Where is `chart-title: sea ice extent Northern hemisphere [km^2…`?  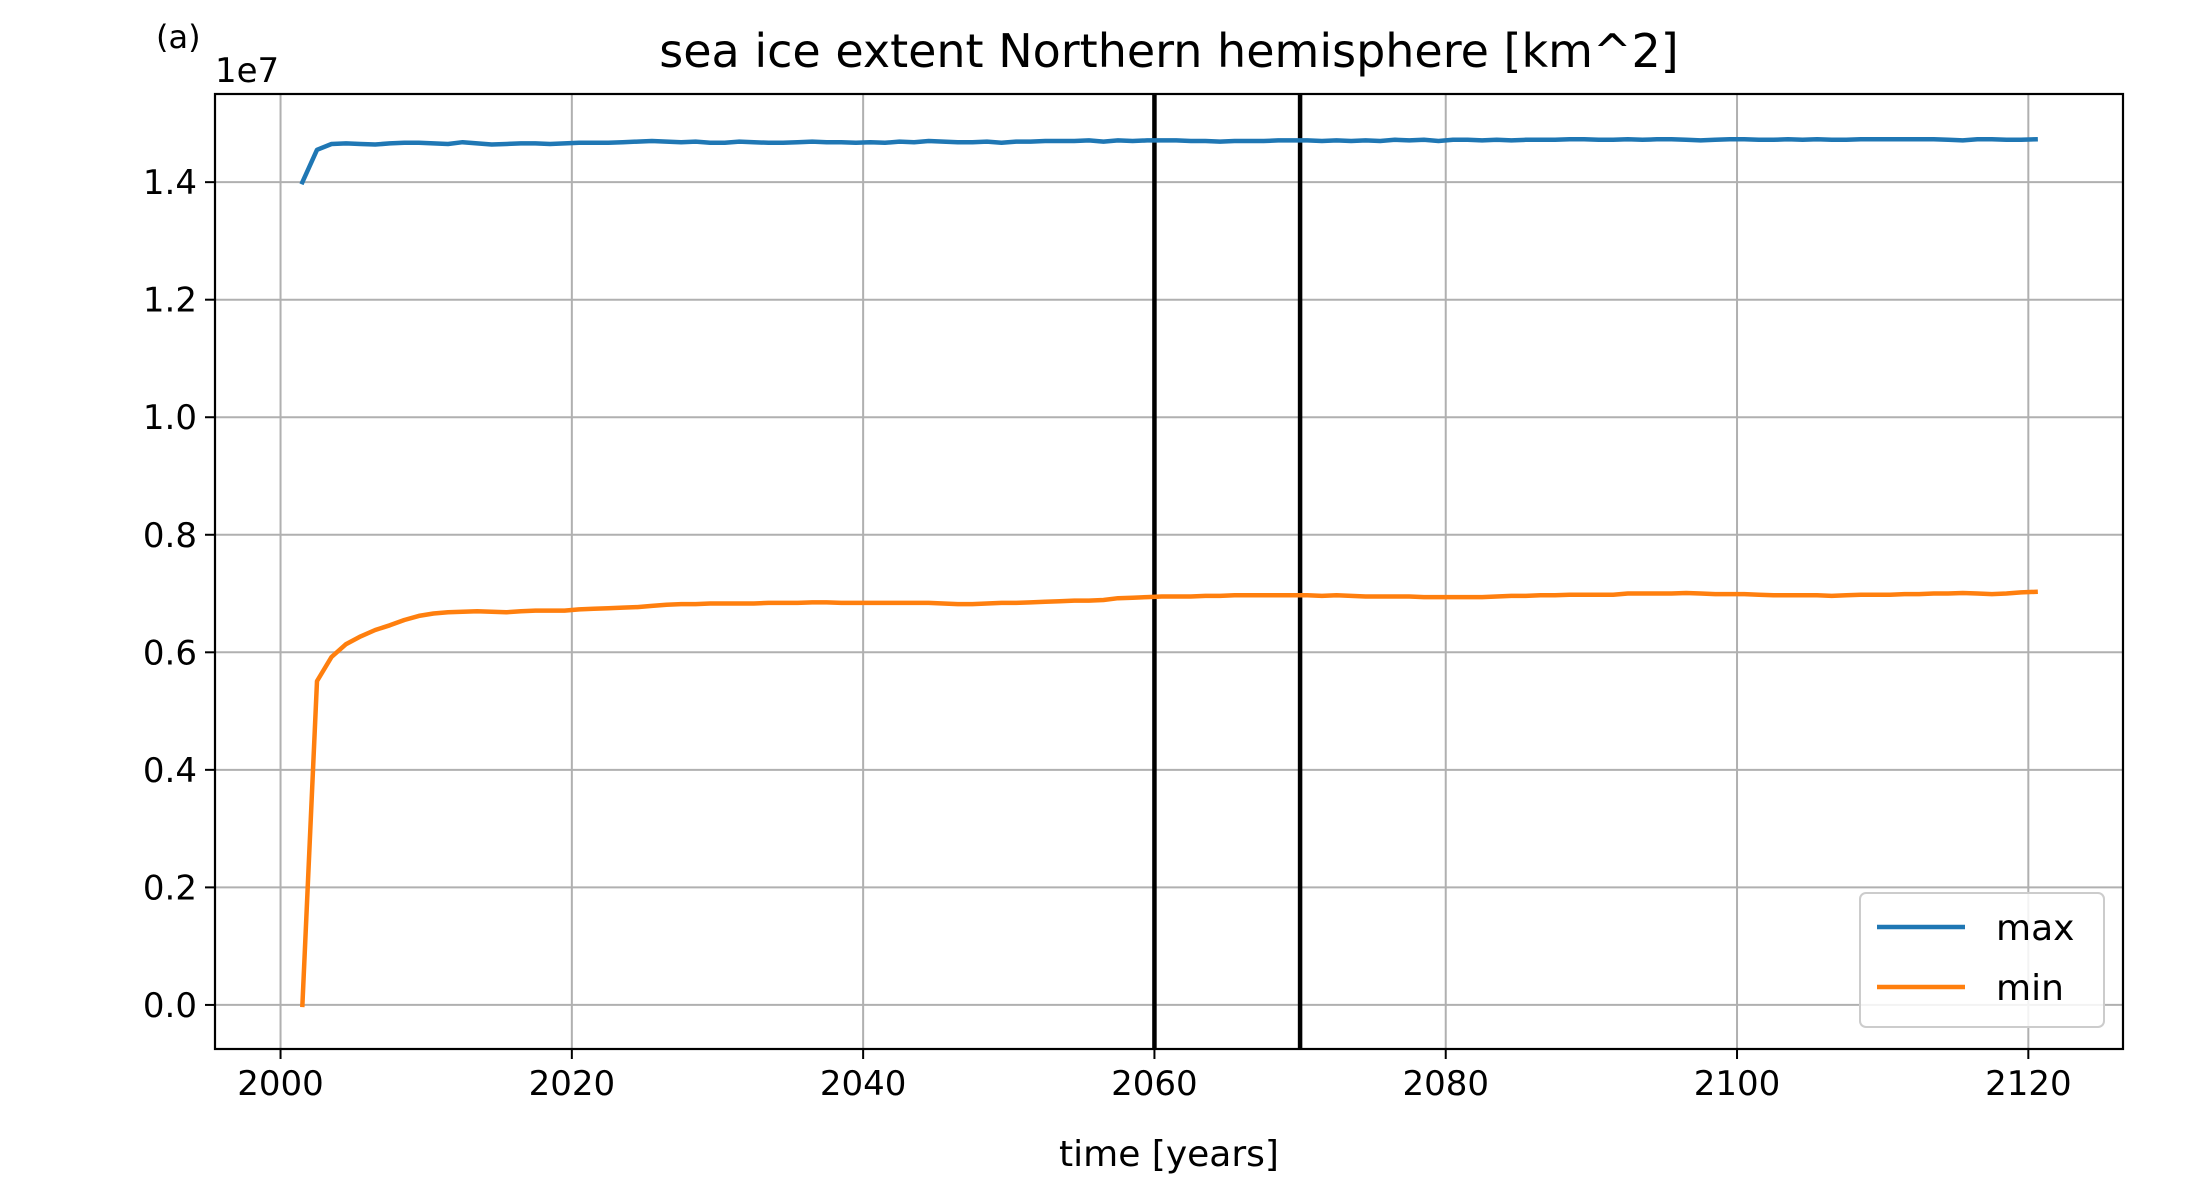
chart-title: sea ice extent Northern hemisphere [km^2… is located at coordinates (1168, 51).